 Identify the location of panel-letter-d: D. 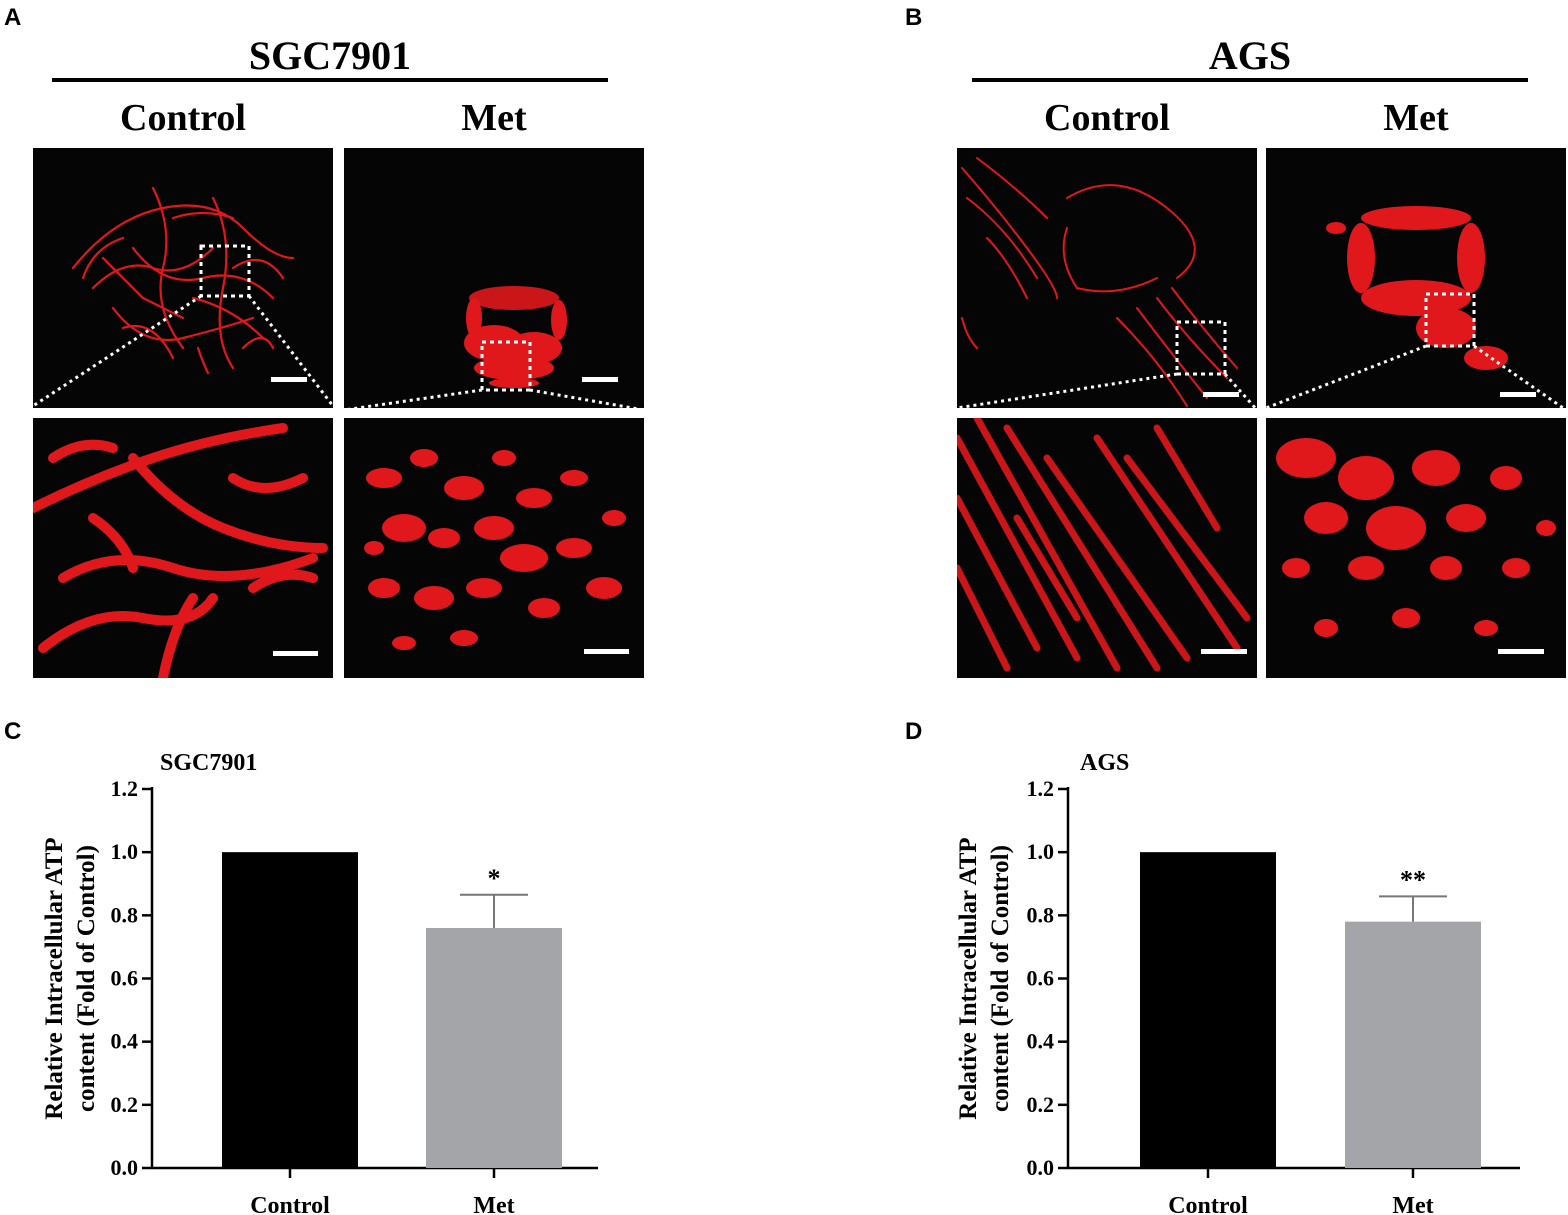
(914, 731).